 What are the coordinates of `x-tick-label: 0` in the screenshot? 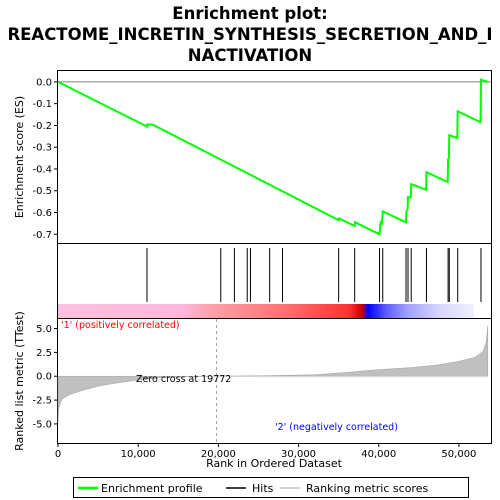 It's located at (58, 454).